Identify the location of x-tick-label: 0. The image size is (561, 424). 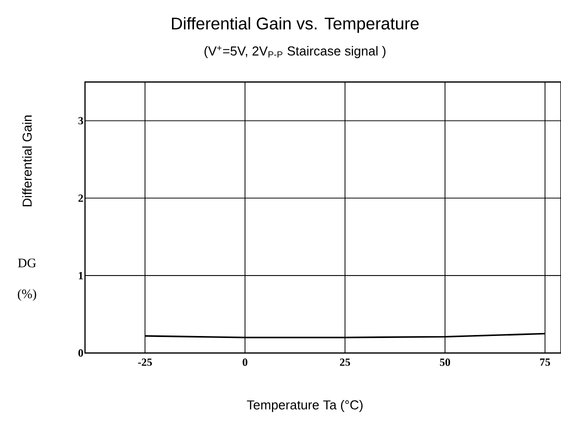
(245, 362).